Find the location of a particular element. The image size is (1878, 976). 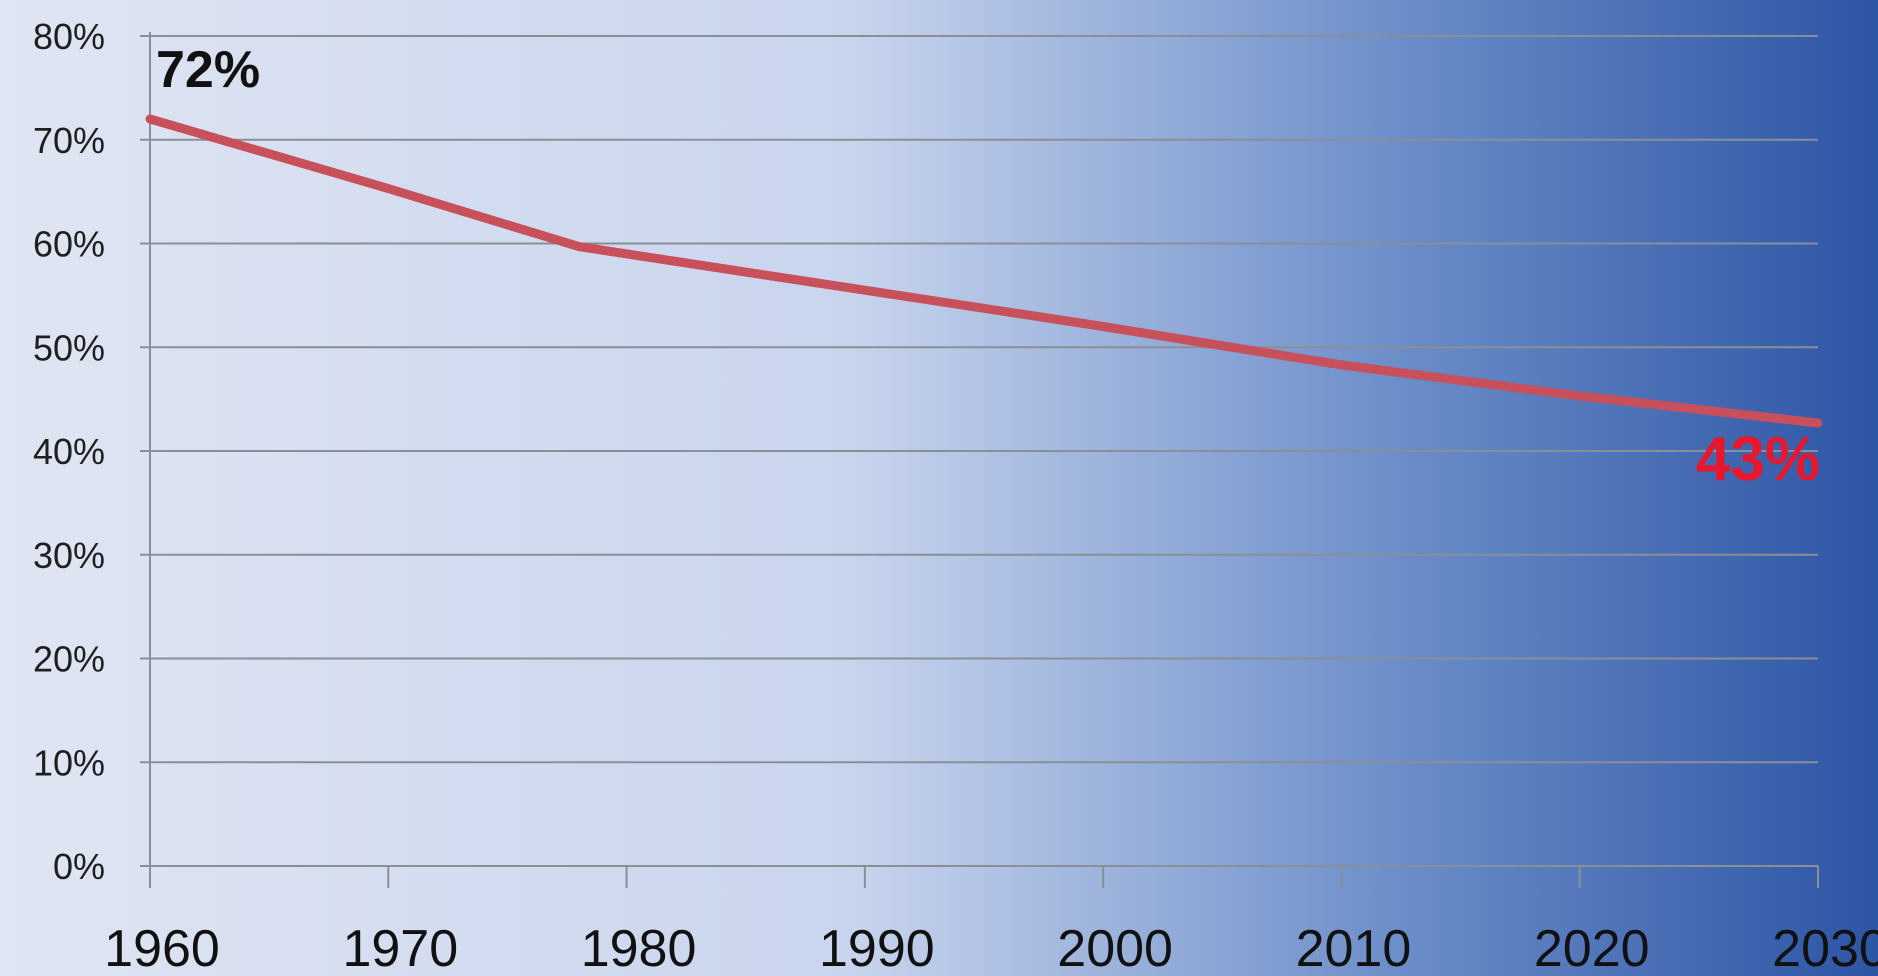

x-tick-label: 2000 is located at coordinates (1115, 948).